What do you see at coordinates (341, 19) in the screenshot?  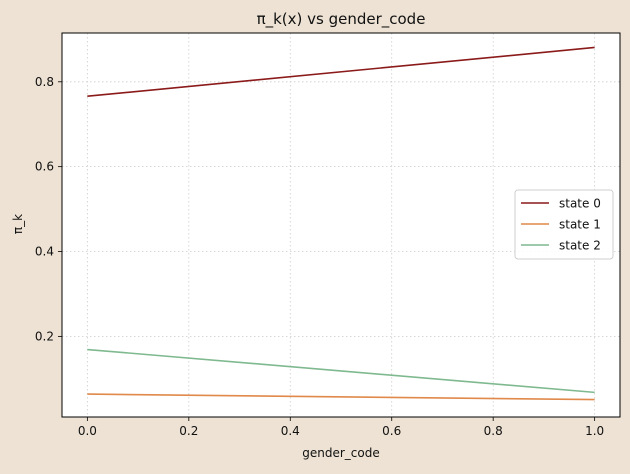 I see `chart-title: π_k(x) vs gender_code` at bounding box center [341, 19].